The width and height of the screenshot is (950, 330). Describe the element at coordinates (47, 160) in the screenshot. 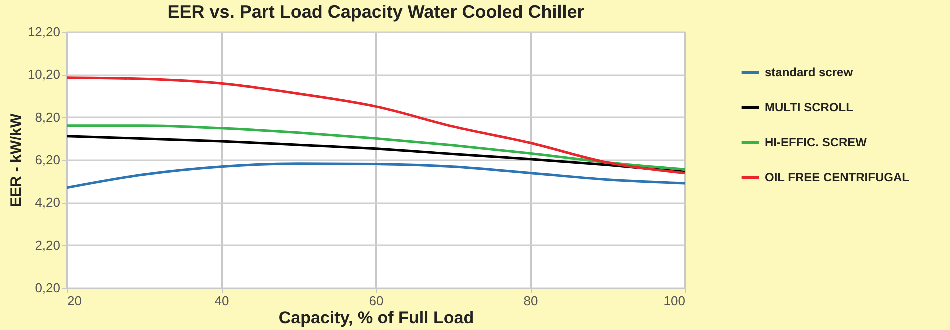

I see `y-tick-label: 6,20` at that location.